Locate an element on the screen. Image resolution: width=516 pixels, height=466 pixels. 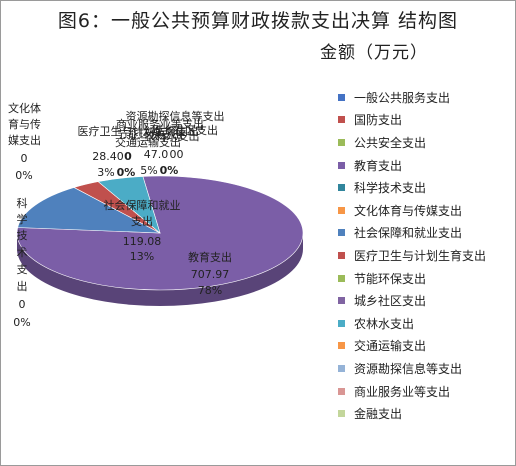
legend-label: 资源勘探信息等支出 is located at coordinates (408, 368).